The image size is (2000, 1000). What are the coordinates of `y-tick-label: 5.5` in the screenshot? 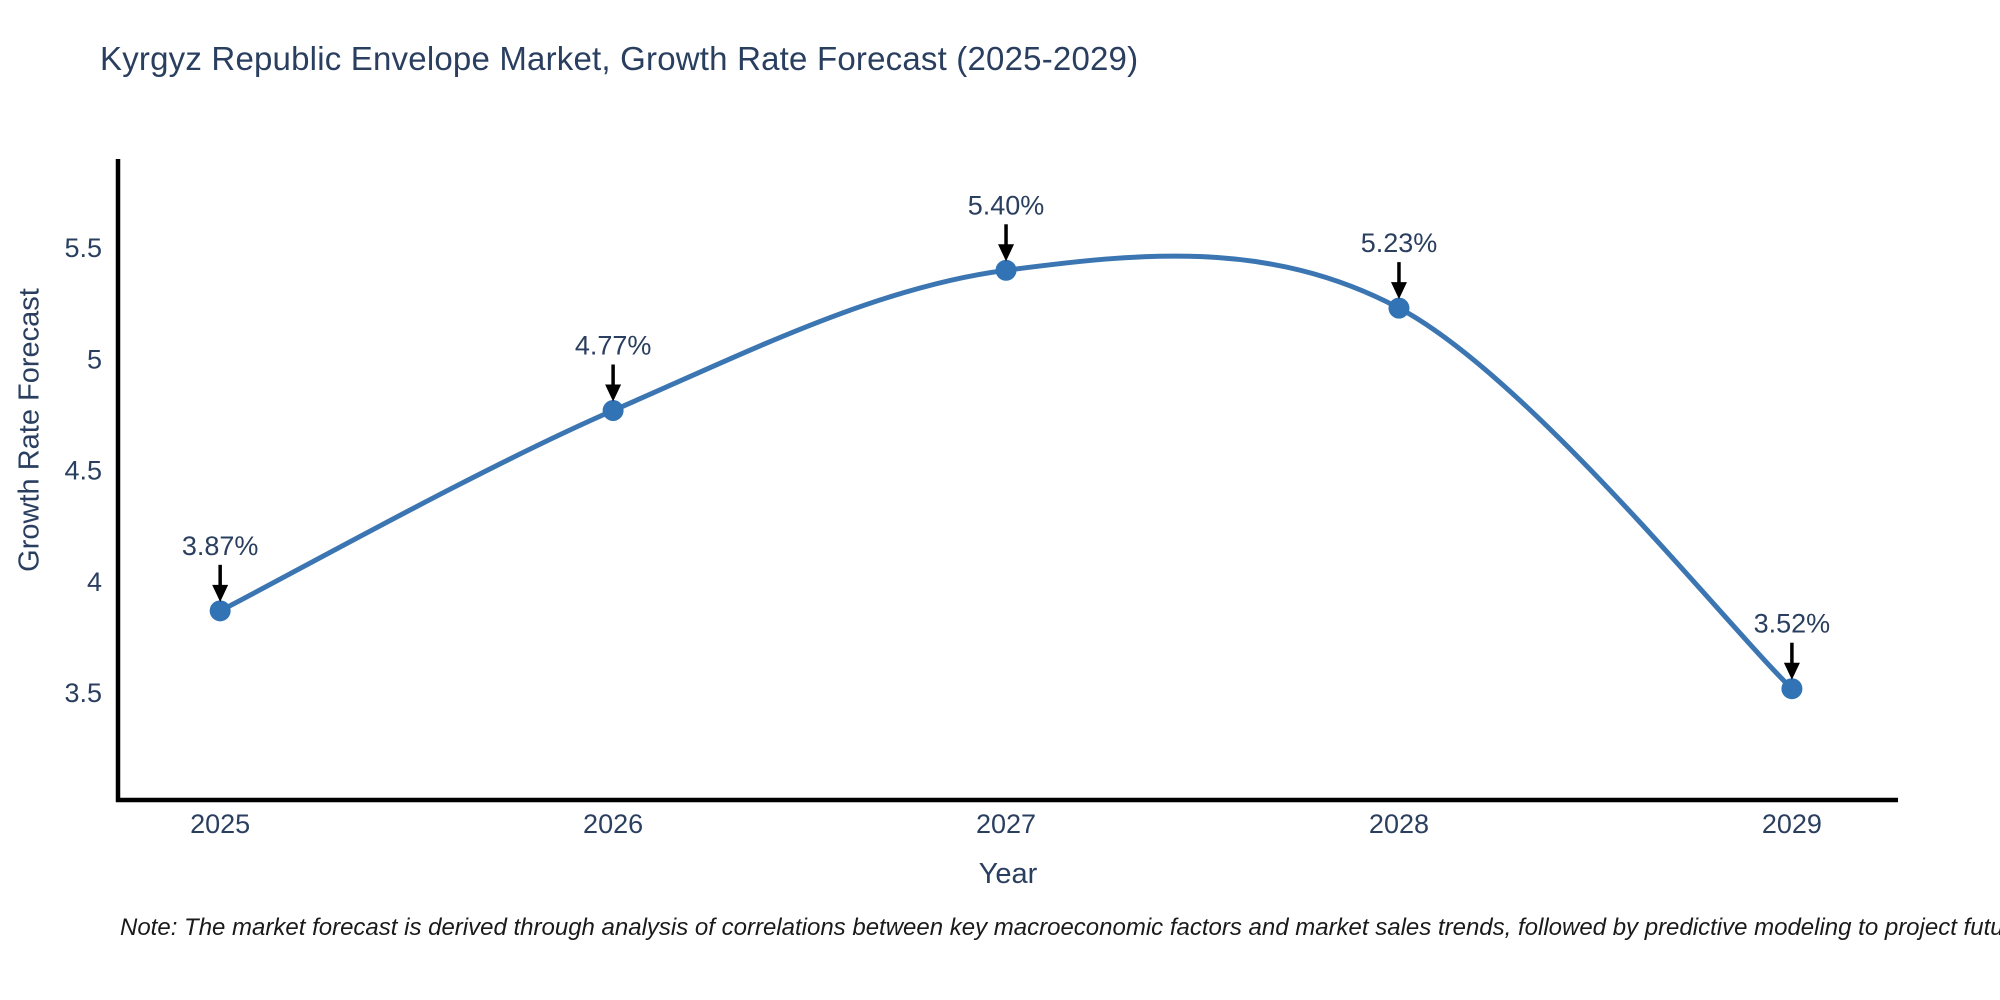 It's located at (83, 248).